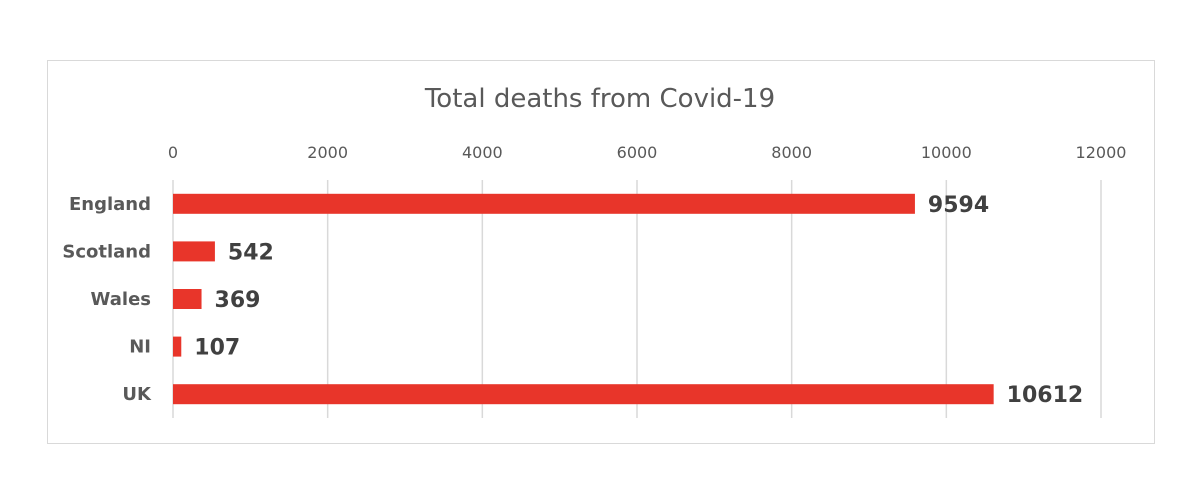 The height and width of the screenshot is (496, 1200). Describe the element at coordinates (251, 252) in the screenshot. I see `data-label: 542` at that location.